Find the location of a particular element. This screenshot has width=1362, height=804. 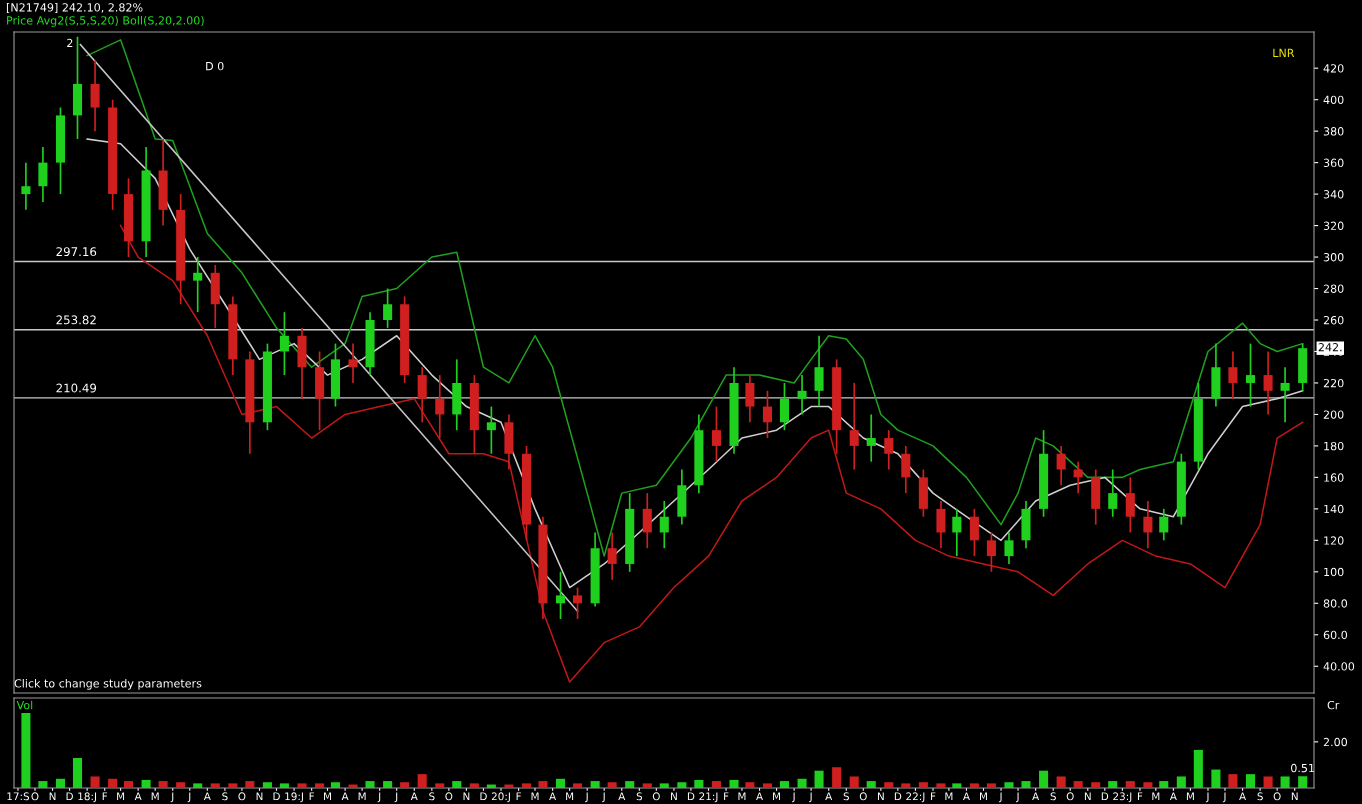

y-tick-label: 400 is located at coordinates (1333, 100).